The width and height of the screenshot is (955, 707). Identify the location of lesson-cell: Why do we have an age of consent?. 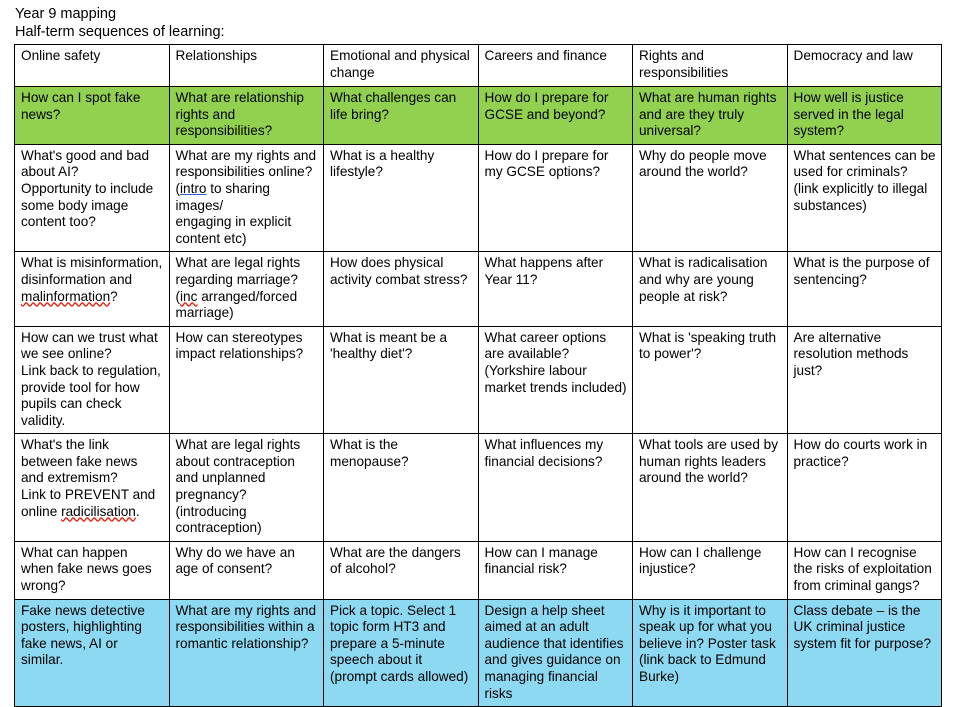
(246, 570).